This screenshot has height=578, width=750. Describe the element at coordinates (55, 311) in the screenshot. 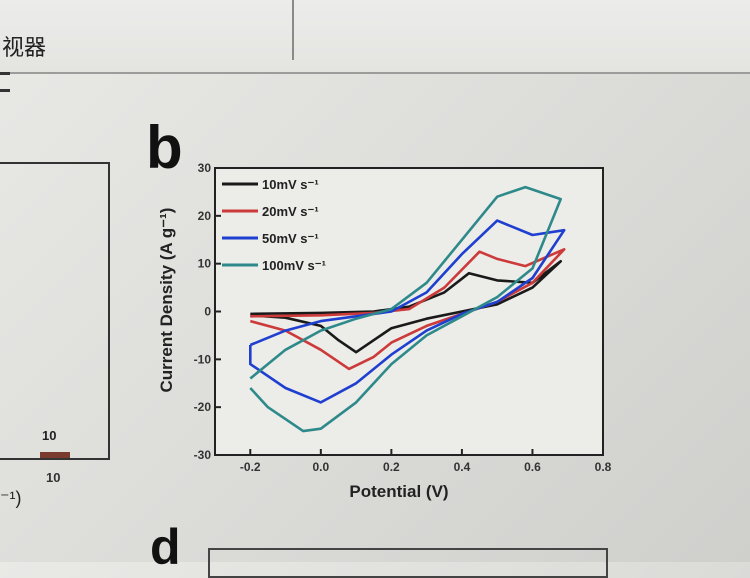

I see `left-chart-frame` at that location.